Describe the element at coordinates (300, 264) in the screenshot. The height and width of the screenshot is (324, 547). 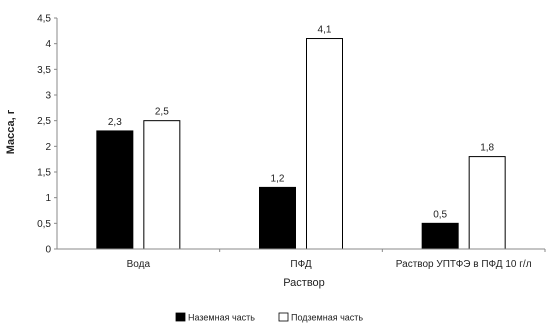
I see `x-category-label: ПФД` at that location.